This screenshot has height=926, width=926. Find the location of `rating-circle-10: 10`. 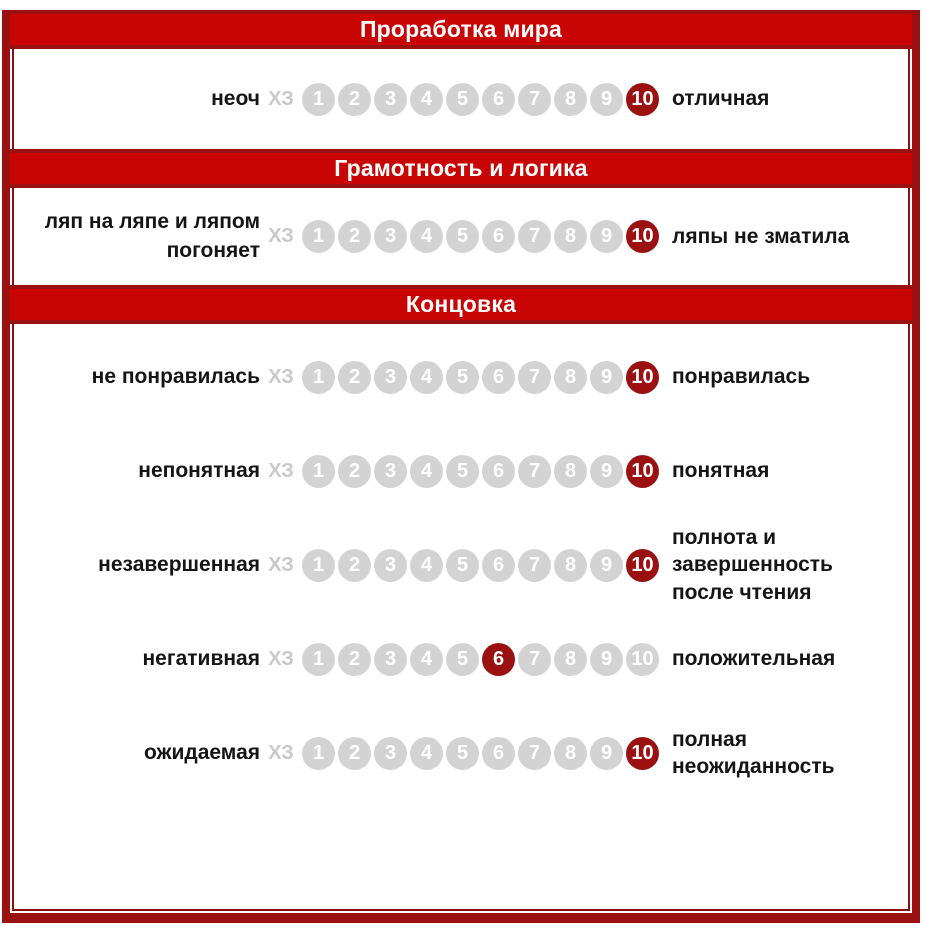

rating-circle-10: 10 is located at coordinates (642, 659).